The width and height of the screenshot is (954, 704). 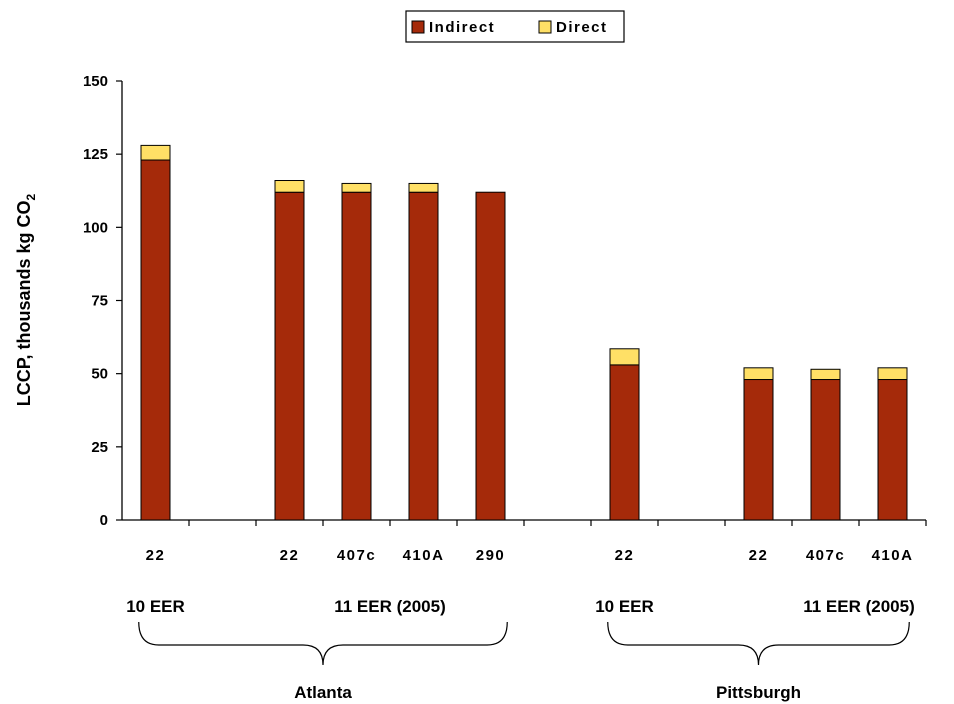 I want to click on efficiency-labels: 10 EER 11 EER (2005) 10 EER 11 EER (2005), so click(x=520, y=606).